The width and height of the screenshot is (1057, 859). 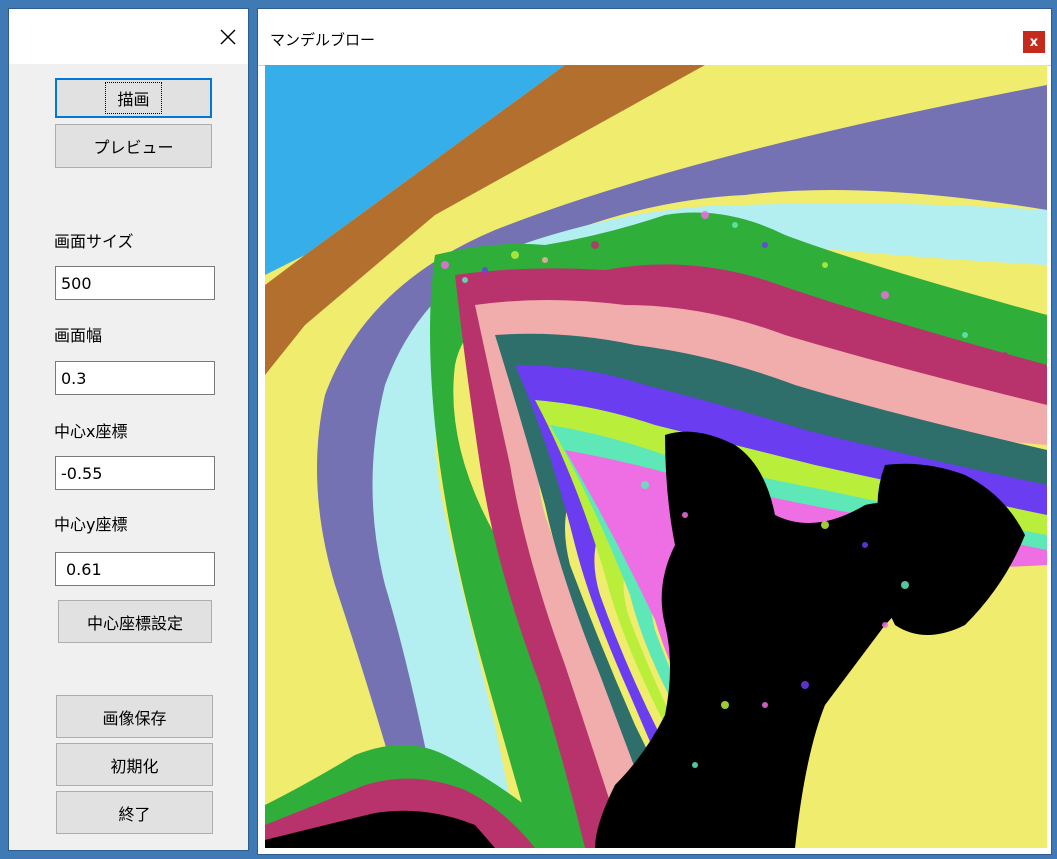 I want to click on draw-button-label: 描画, so click(x=133, y=98).